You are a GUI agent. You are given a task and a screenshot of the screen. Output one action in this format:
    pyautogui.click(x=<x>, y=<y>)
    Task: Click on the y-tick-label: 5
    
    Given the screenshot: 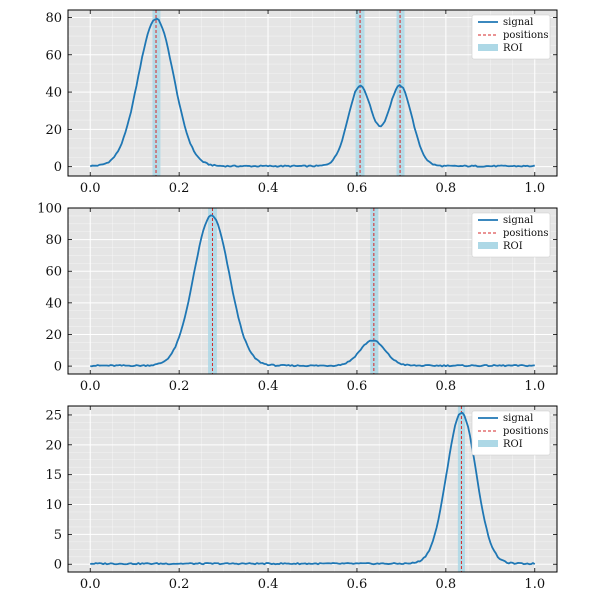 What is the action you would take?
    pyautogui.click(x=58, y=535)
    